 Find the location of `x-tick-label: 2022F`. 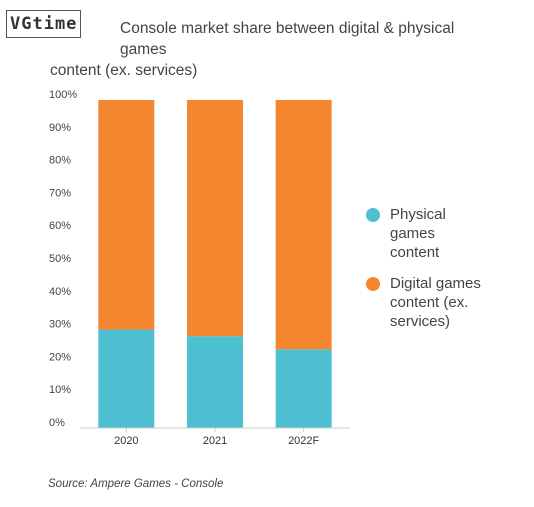

x-tick-label: 2022F is located at coordinates (303, 441).